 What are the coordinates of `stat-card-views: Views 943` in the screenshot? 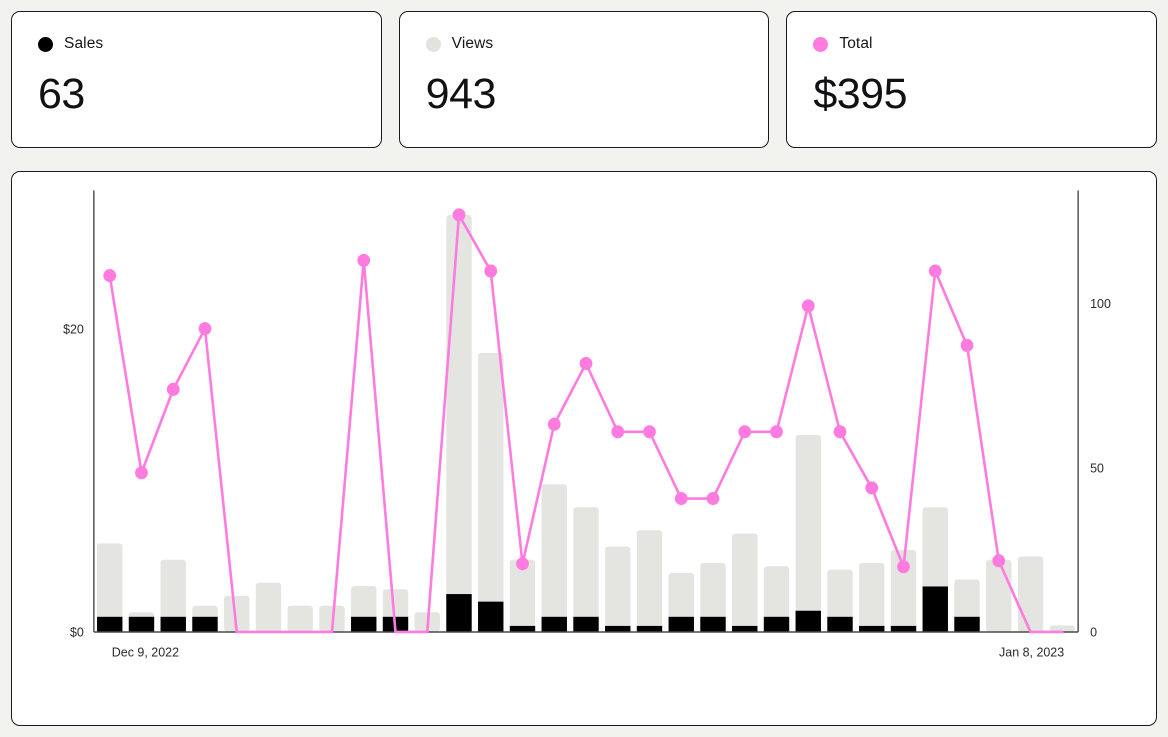 It's located at (584, 79).